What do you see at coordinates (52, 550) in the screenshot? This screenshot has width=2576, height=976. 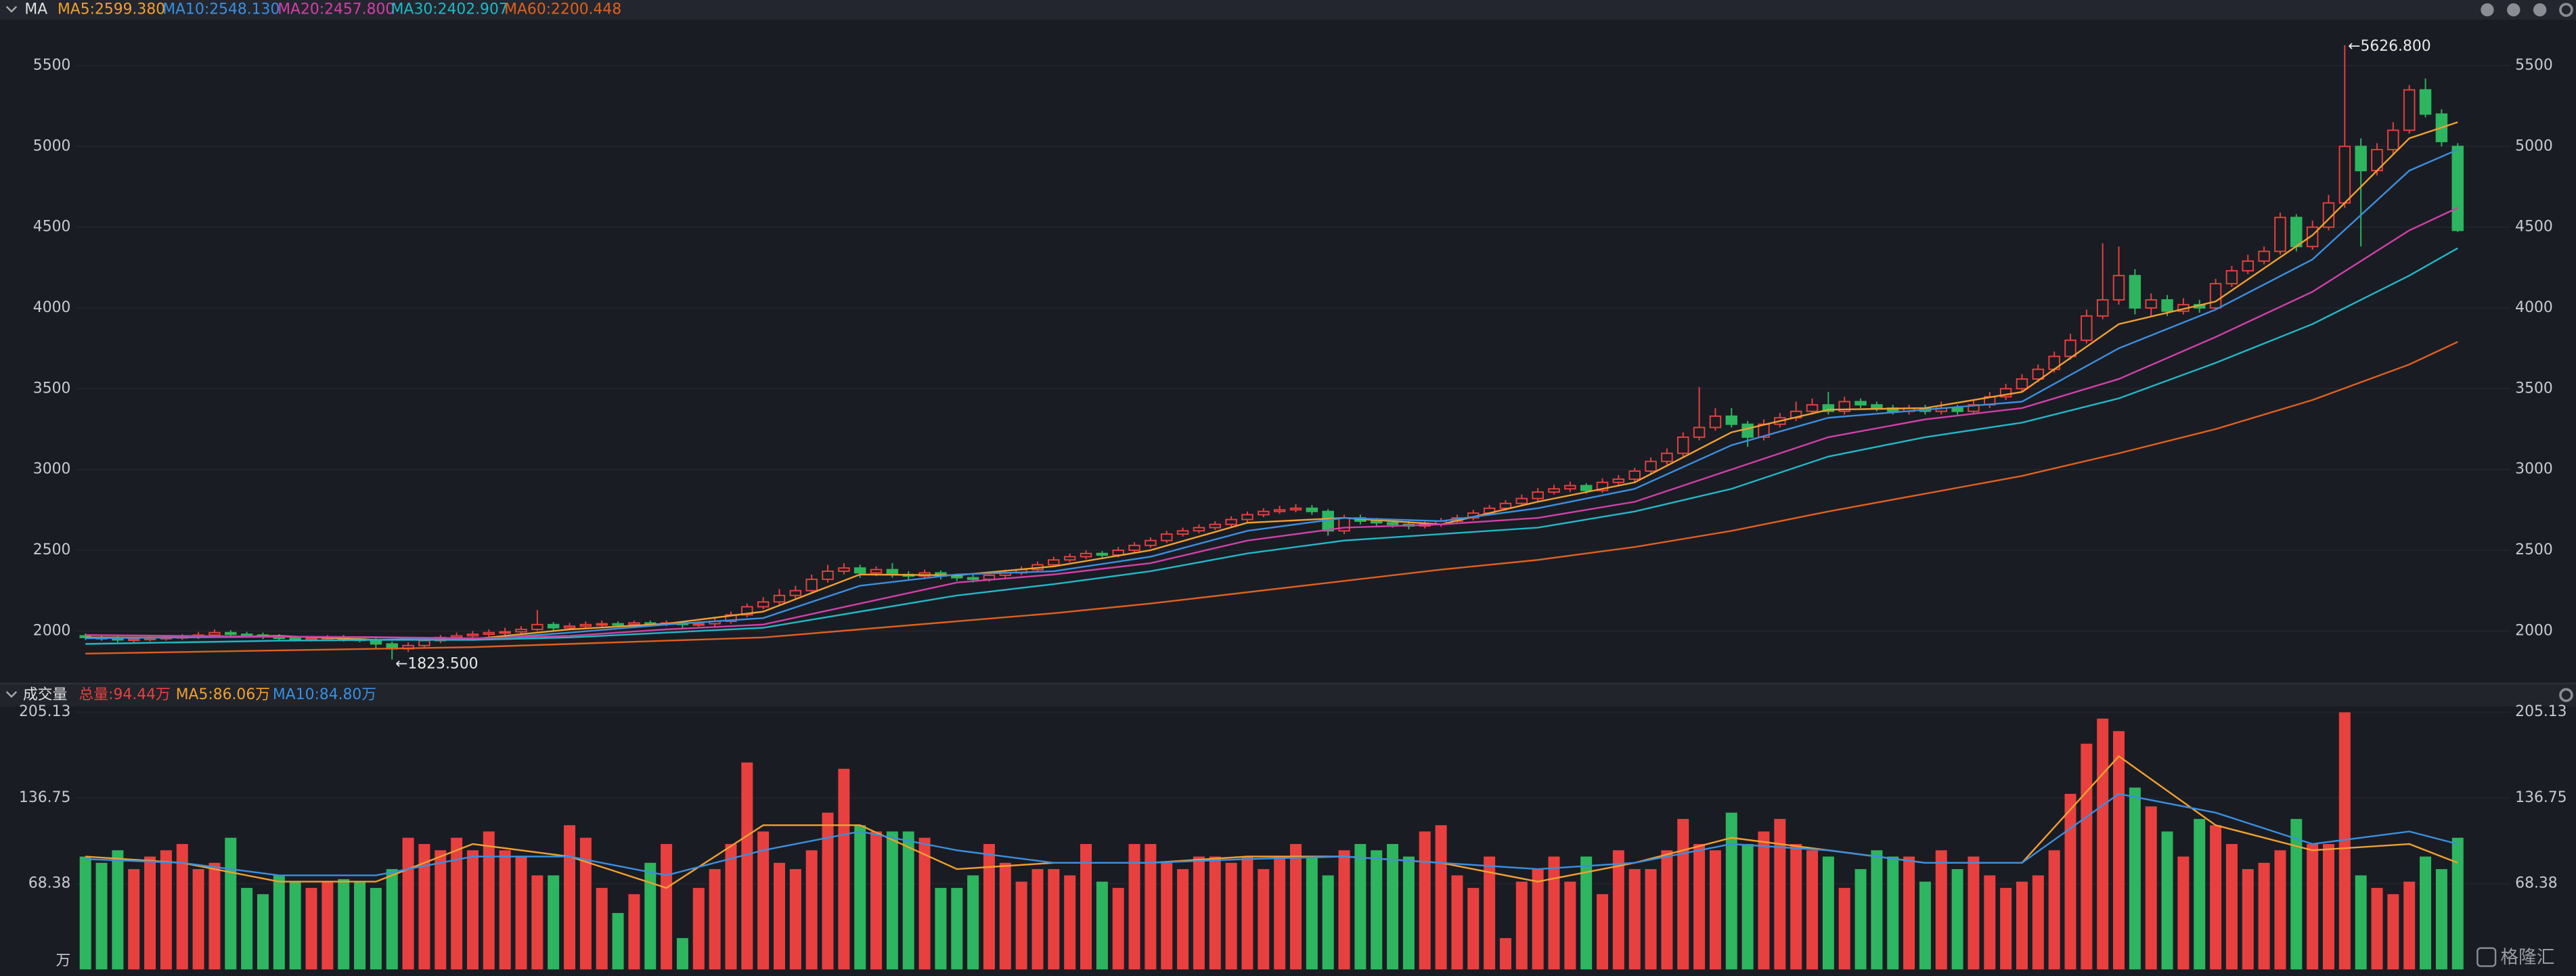 I see `y-tick-label: 2500` at bounding box center [52, 550].